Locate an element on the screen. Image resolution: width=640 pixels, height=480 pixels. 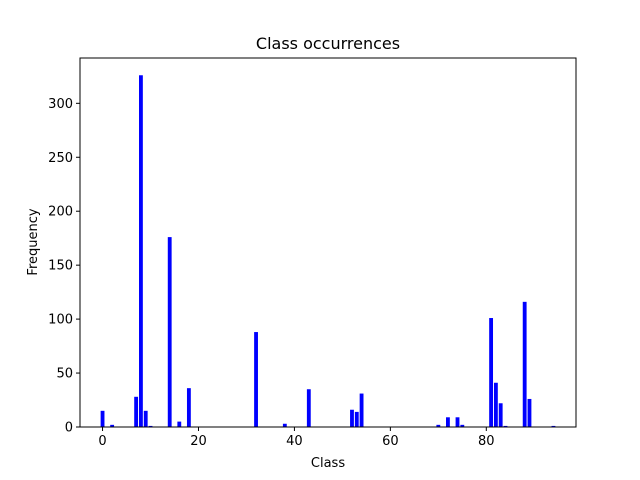
x-axis-ticks: 0 20 40 60 80 is located at coordinates (296, 438).